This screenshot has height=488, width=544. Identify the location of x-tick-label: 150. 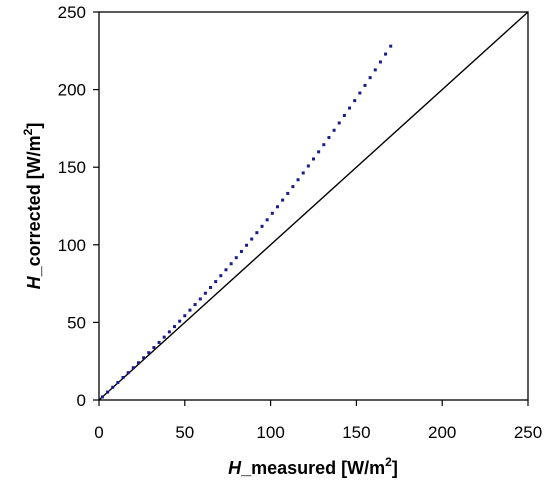
(356, 432).